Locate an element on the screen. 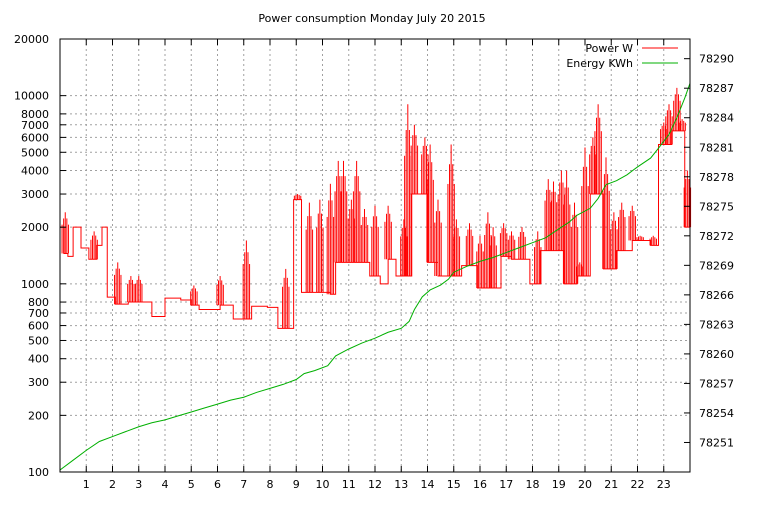 Image resolution: width=768 pixels, height=505 pixels. x-tick-label: 9 is located at coordinates (296, 484).